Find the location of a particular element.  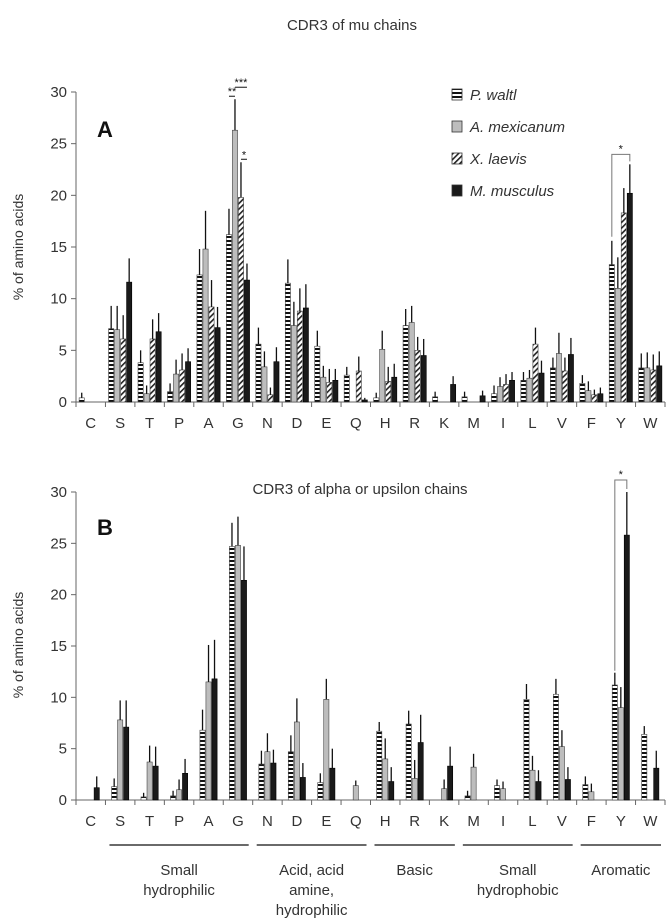

chart-b-y-tick-label: 25 is located at coordinates (58, 543).